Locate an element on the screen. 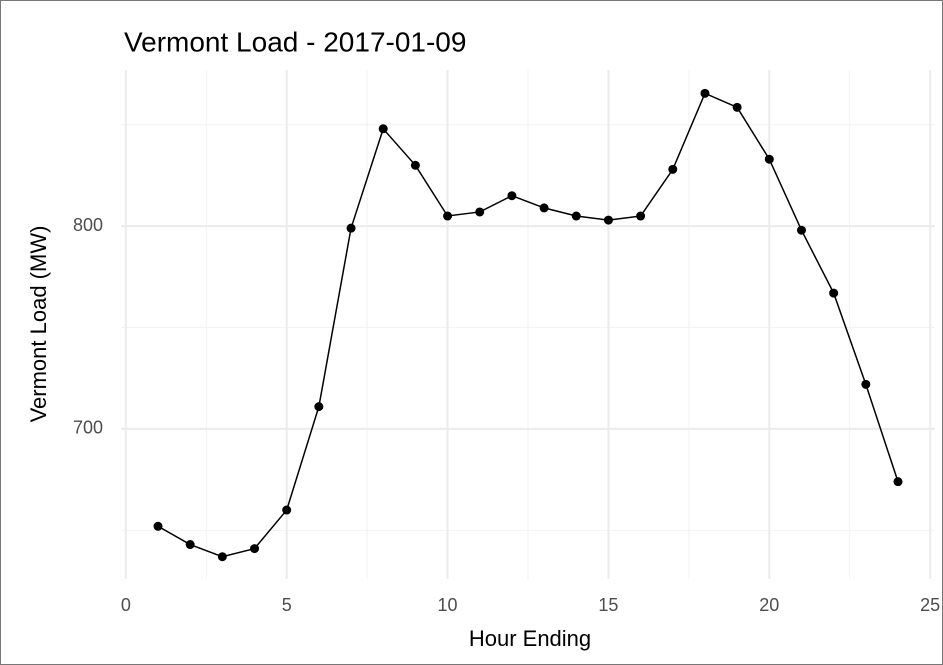 Image resolution: width=943 pixels, height=665 pixels. x-tick-label: 25 is located at coordinates (930, 605).